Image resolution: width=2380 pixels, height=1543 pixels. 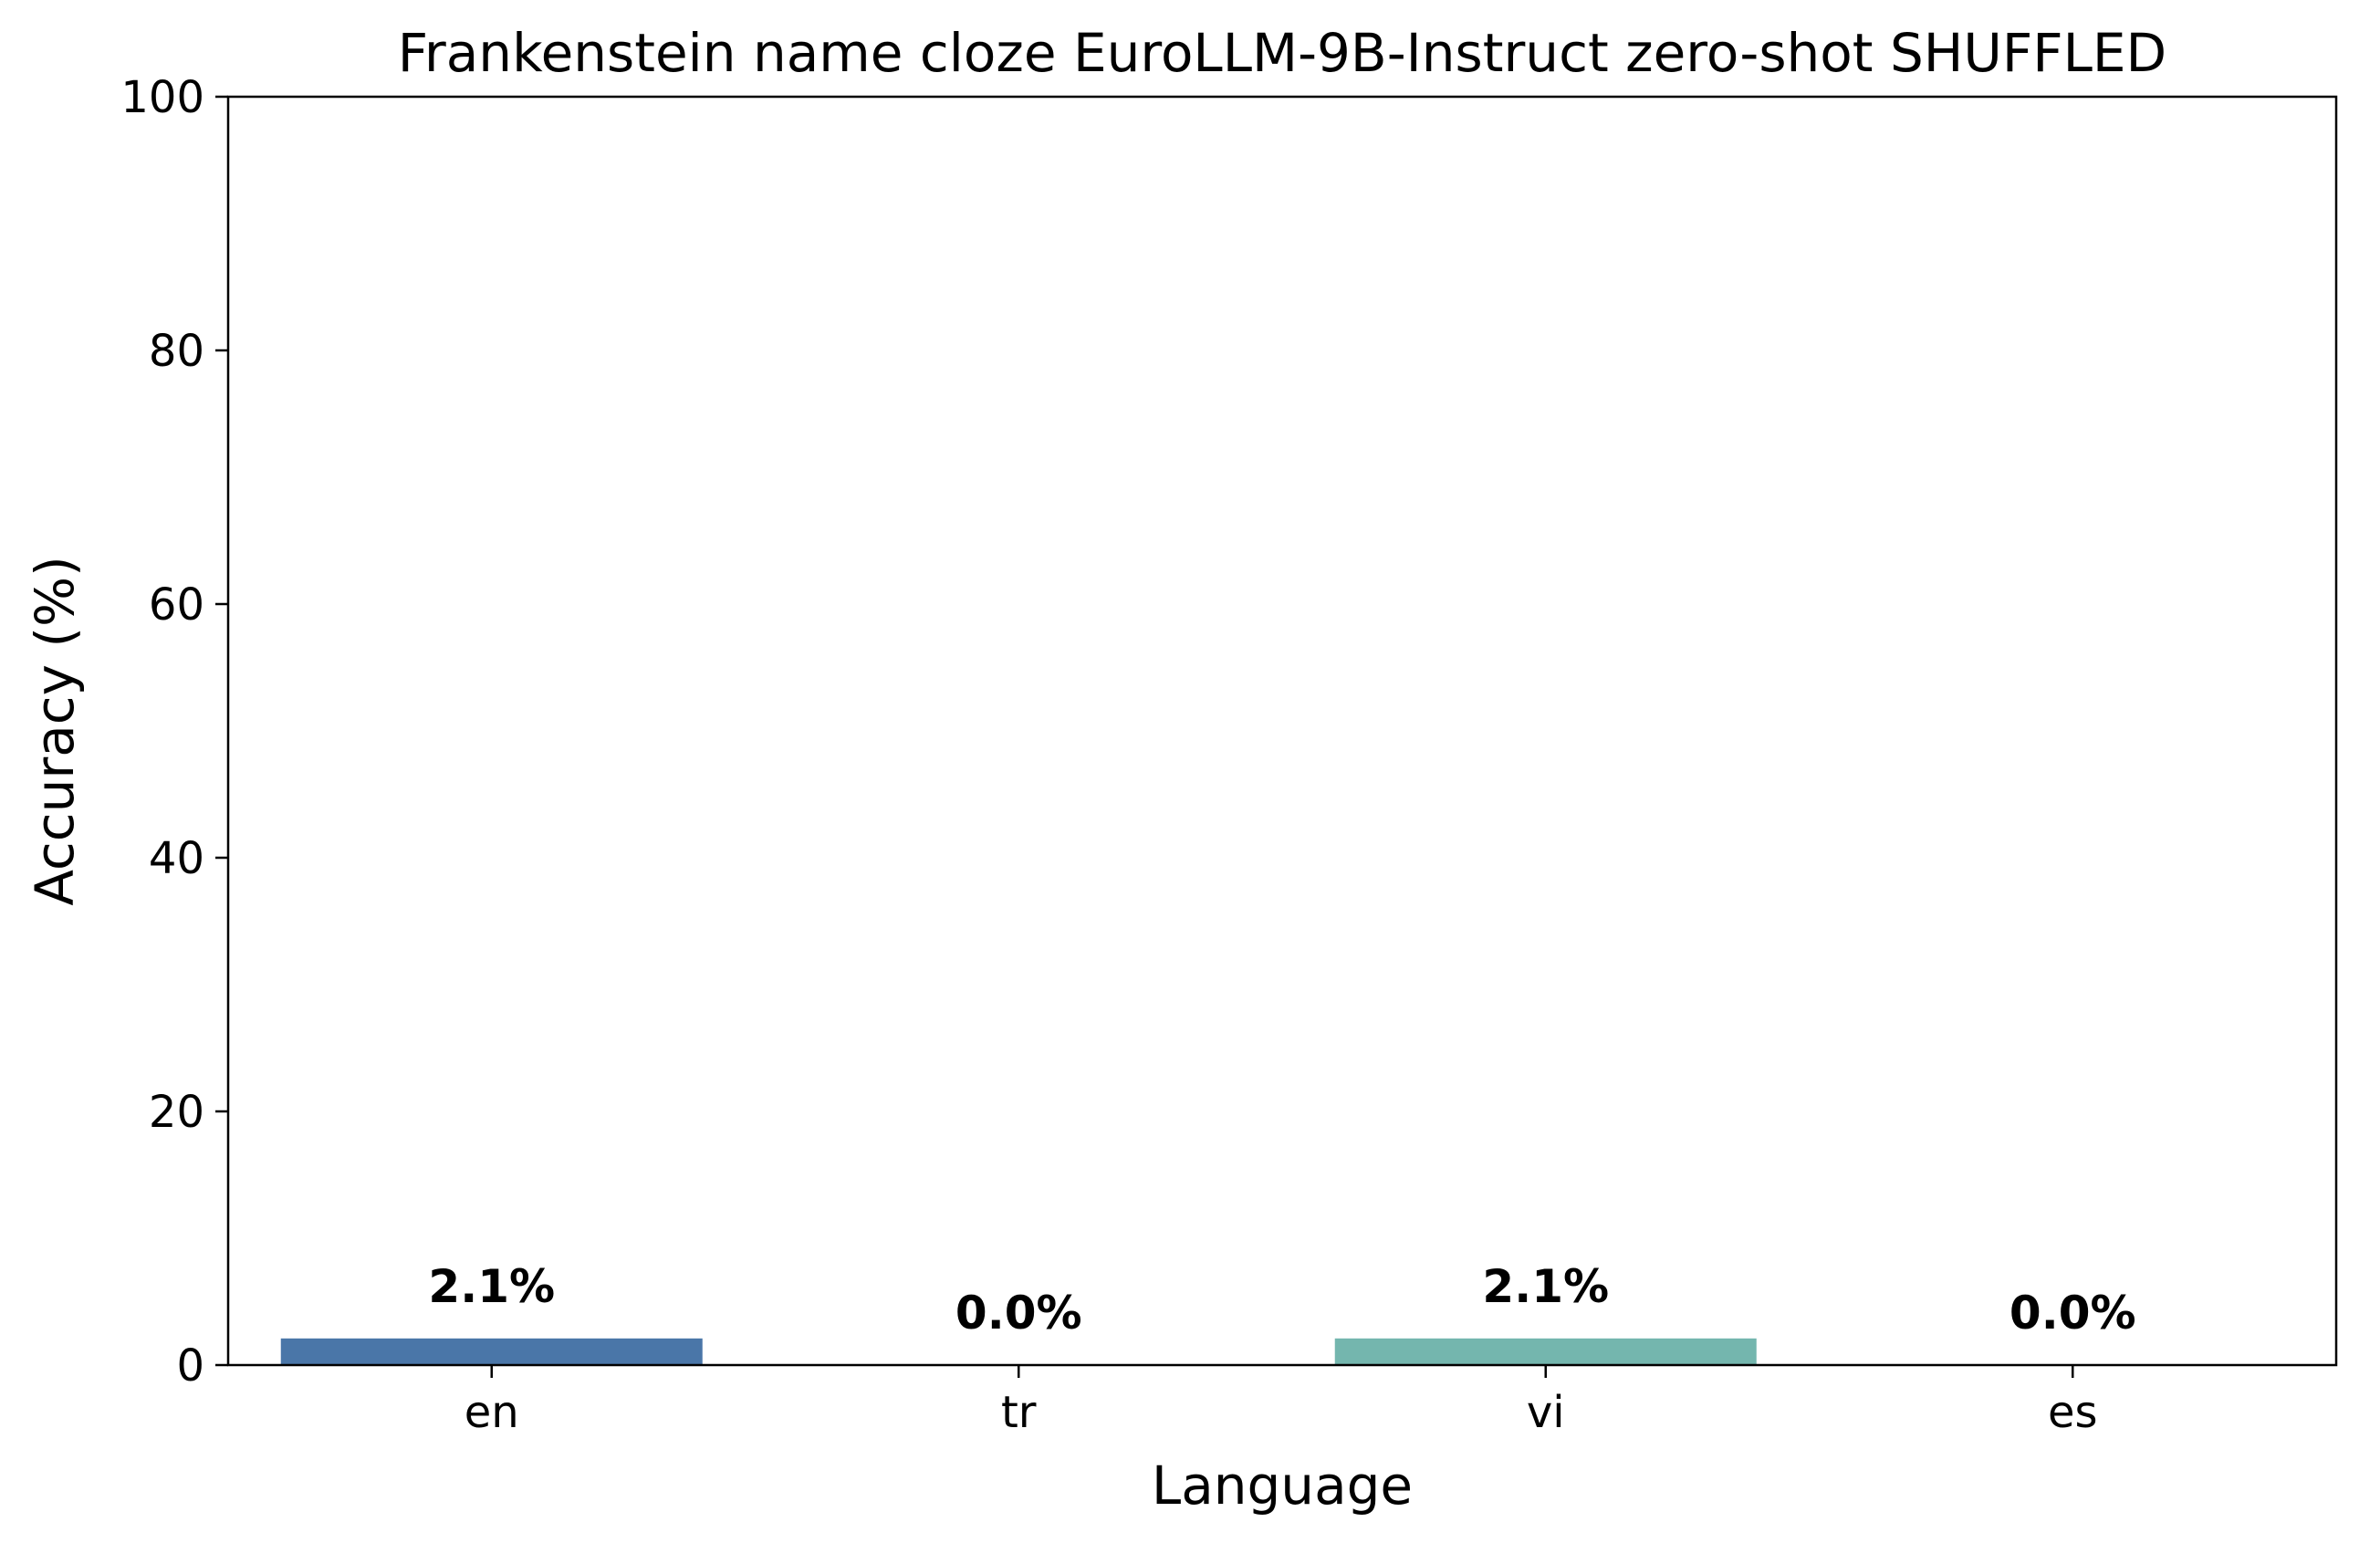 What do you see at coordinates (1282, 1485) in the screenshot?
I see `x-axis-label: Language` at bounding box center [1282, 1485].